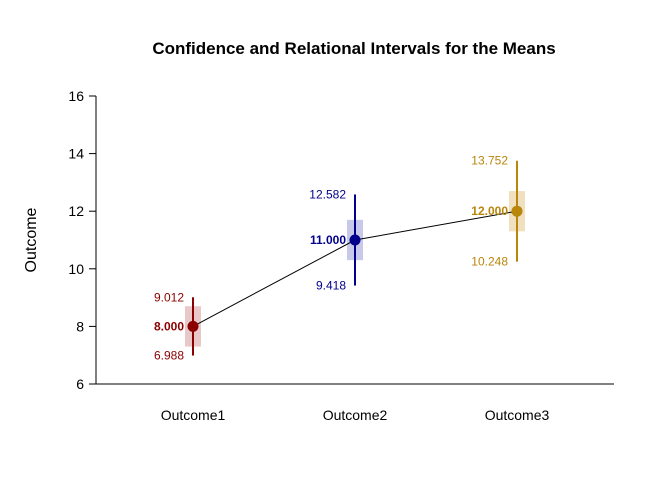  What do you see at coordinates (355, 415) in the screenshot?
I see `x-tick-label: Outcome2` at bounding box center [355, 415].